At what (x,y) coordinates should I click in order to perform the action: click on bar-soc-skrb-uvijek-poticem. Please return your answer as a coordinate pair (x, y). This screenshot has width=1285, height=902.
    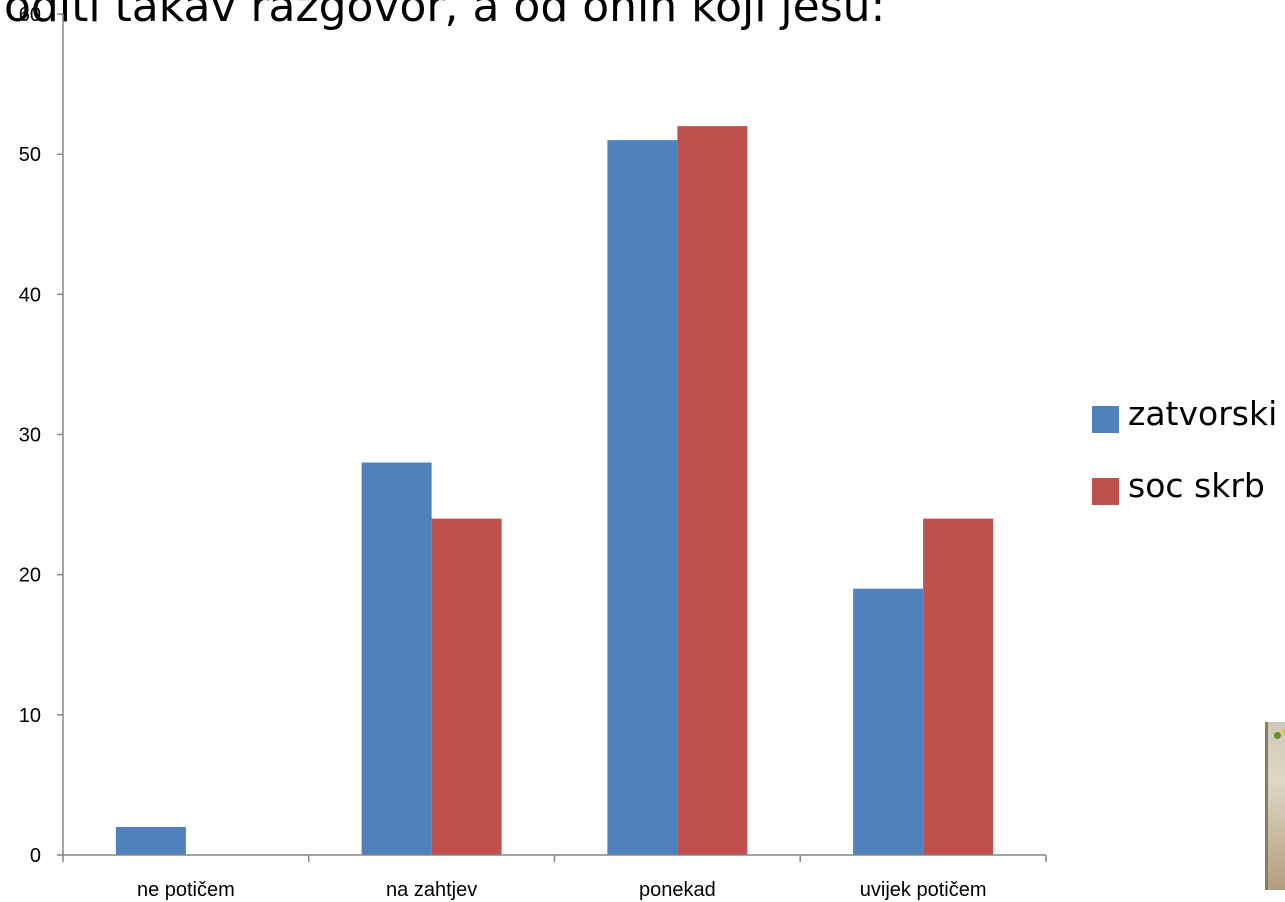
    Looking at the image, I should click on (958, 686).